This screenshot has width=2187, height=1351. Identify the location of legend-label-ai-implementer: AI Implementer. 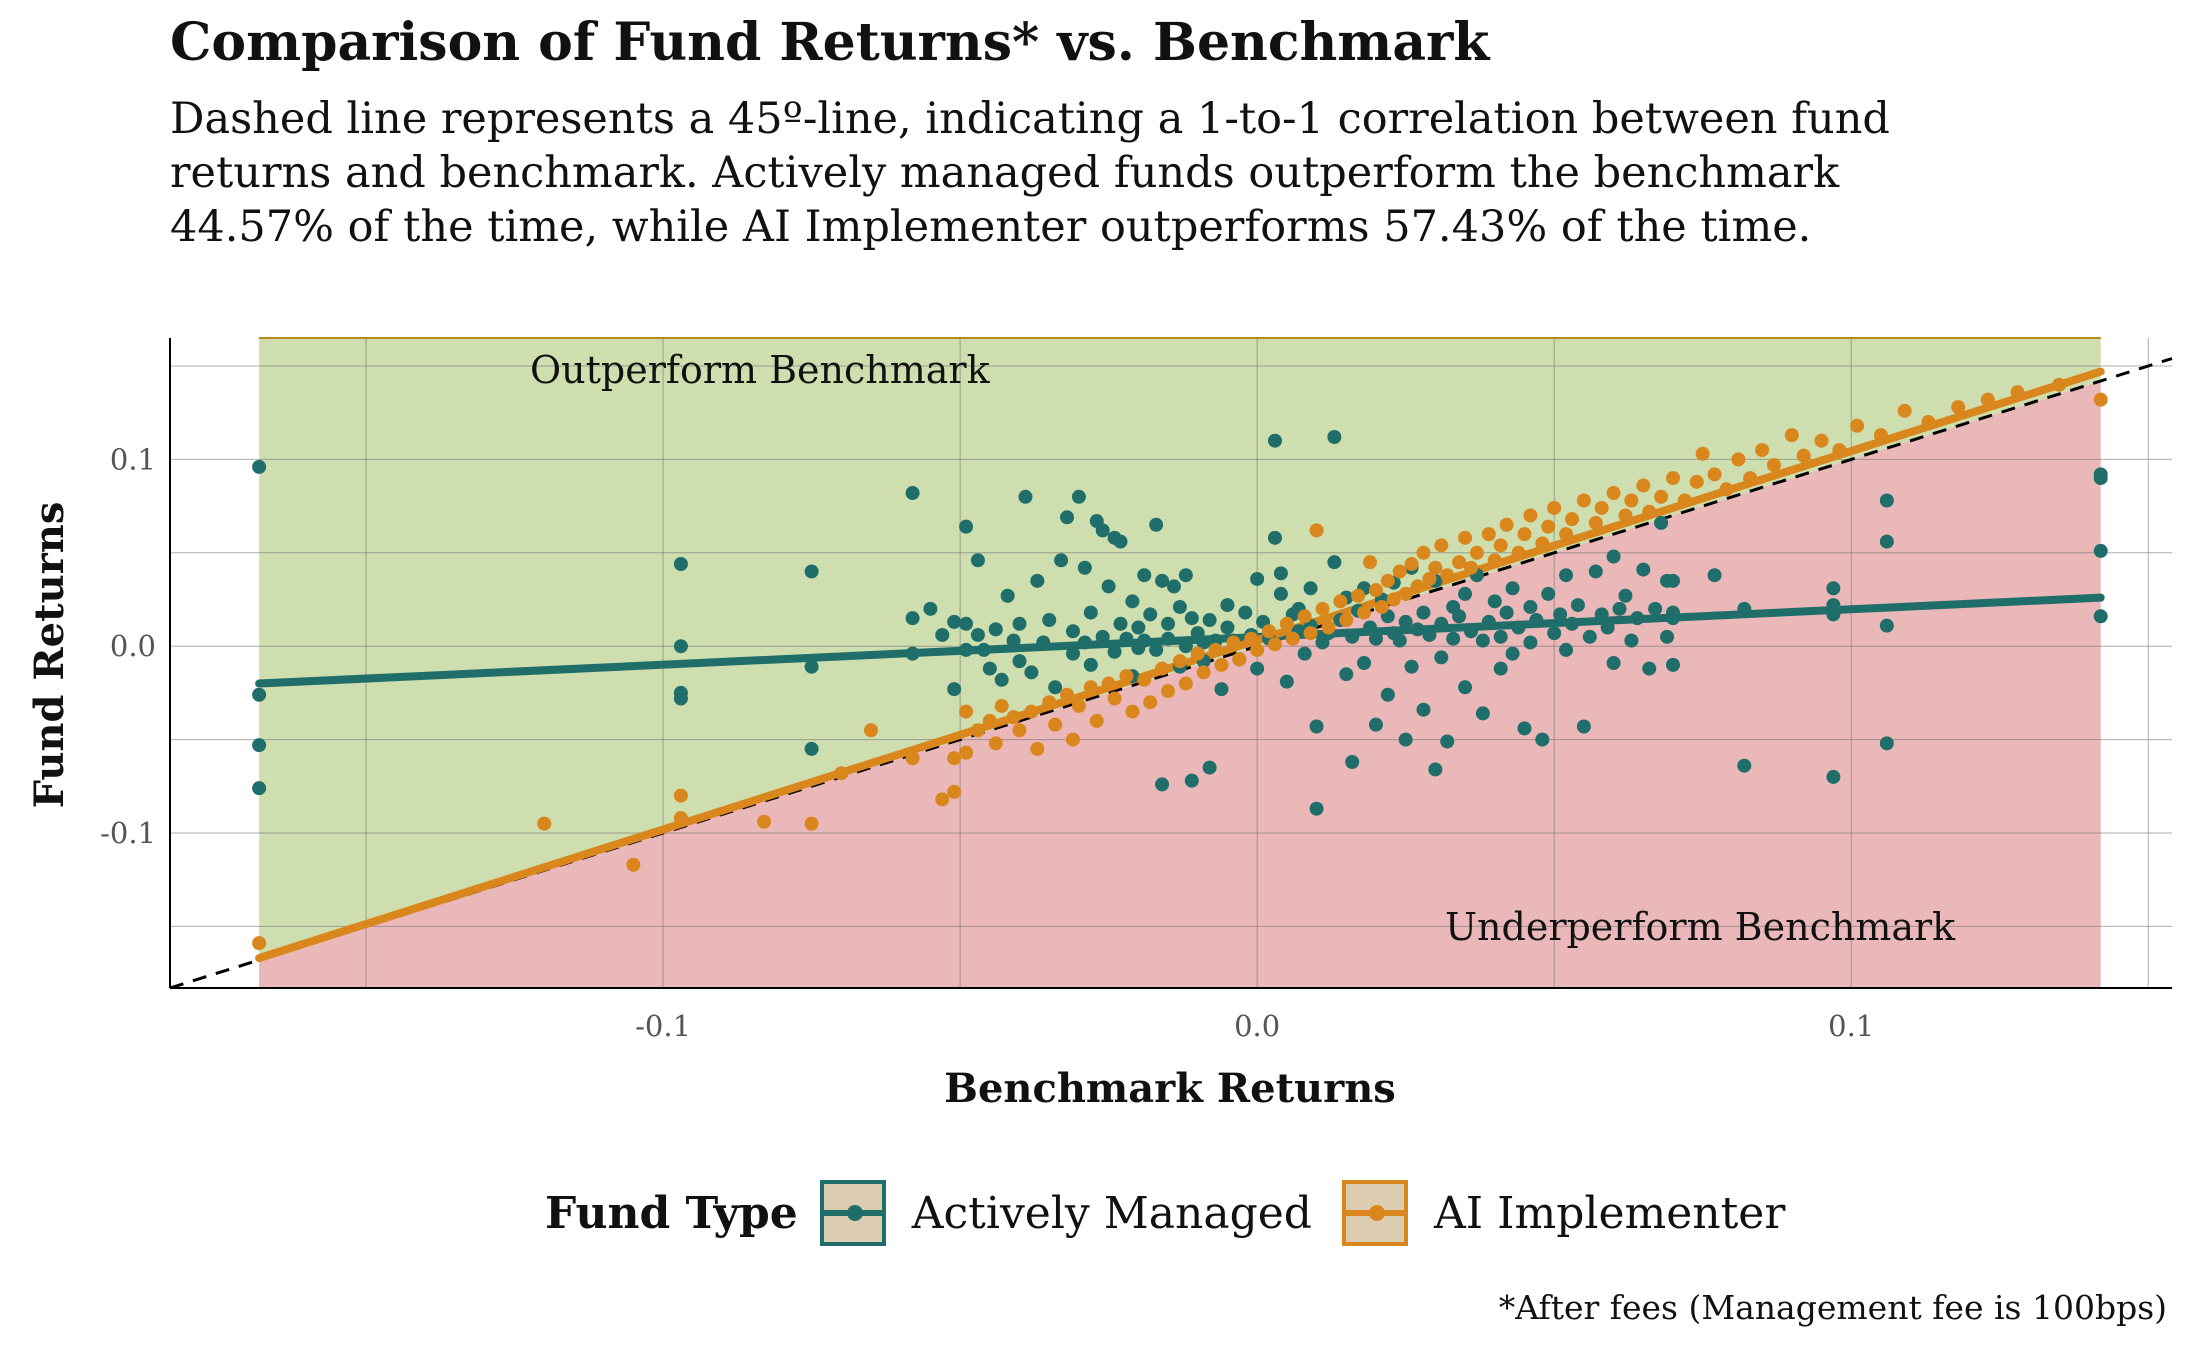
(1609, 1213).